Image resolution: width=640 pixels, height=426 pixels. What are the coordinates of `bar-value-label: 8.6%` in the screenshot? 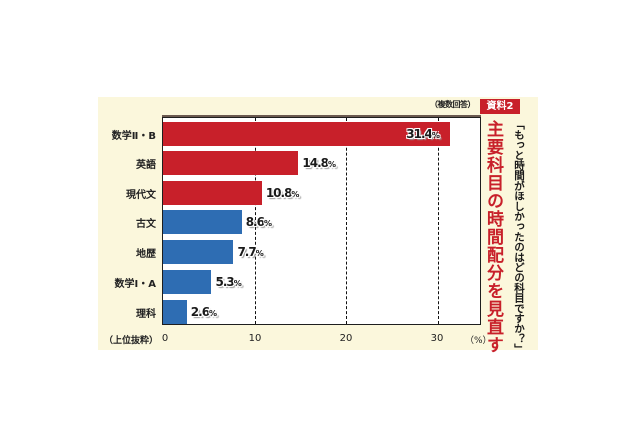 It's located at (258, 222).